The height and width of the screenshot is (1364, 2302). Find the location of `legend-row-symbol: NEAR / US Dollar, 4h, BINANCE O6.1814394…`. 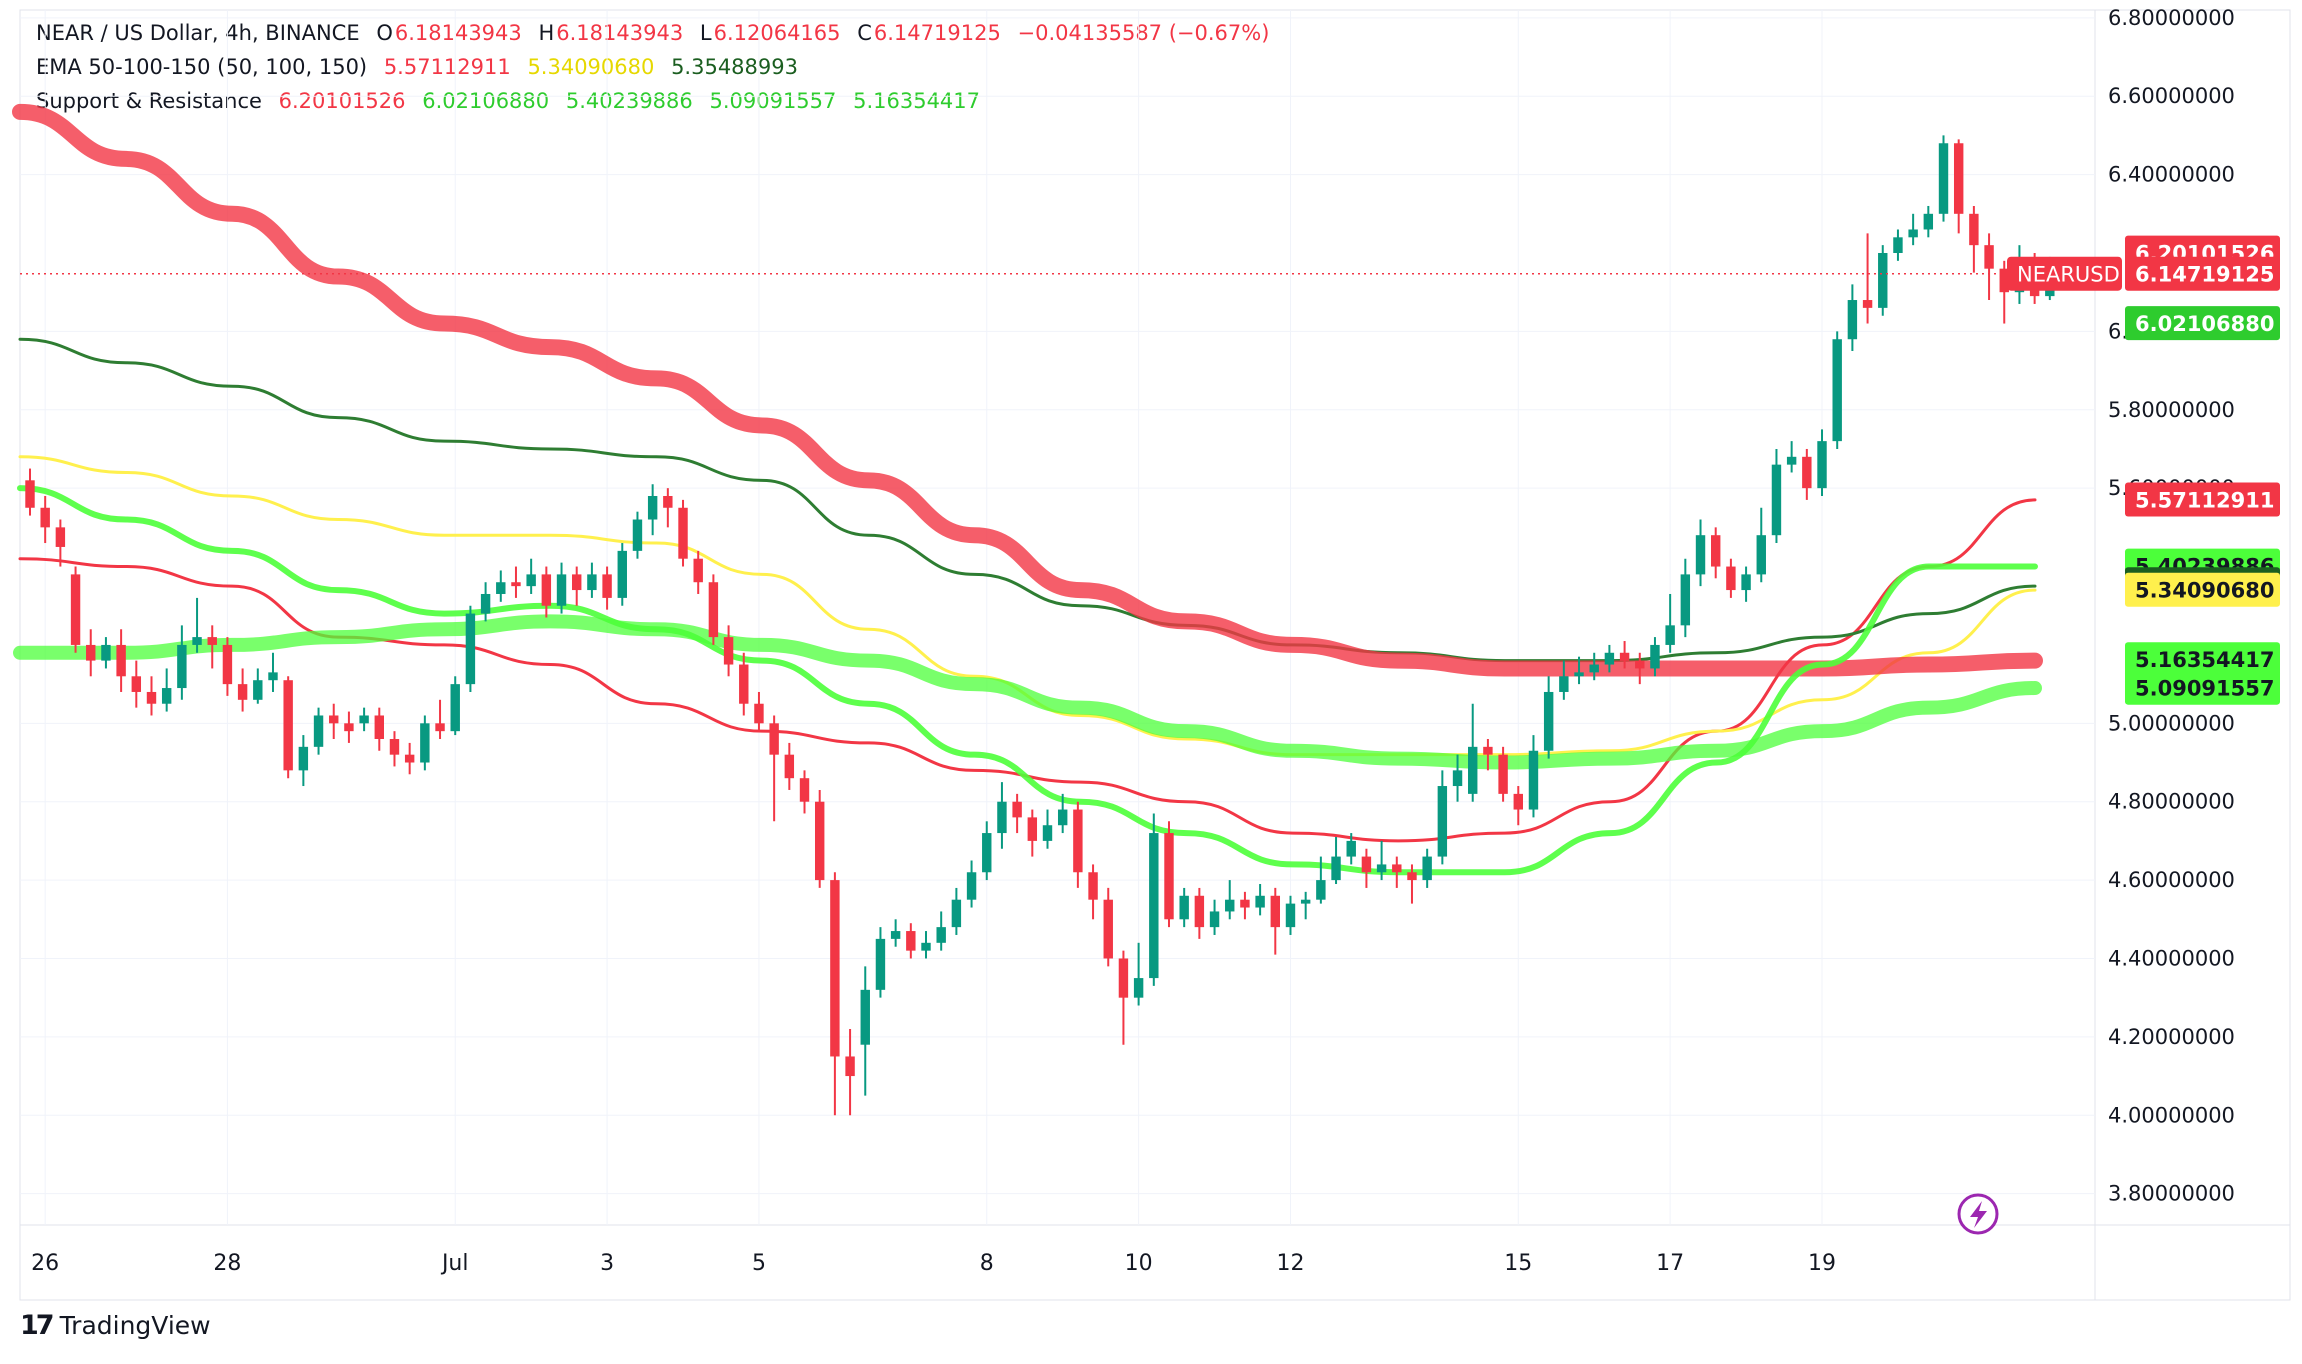

legend-row-symbol: NEAR / US Dollar, 4h, BINANCE O6.1814394… is located at coordinates (657, 33).